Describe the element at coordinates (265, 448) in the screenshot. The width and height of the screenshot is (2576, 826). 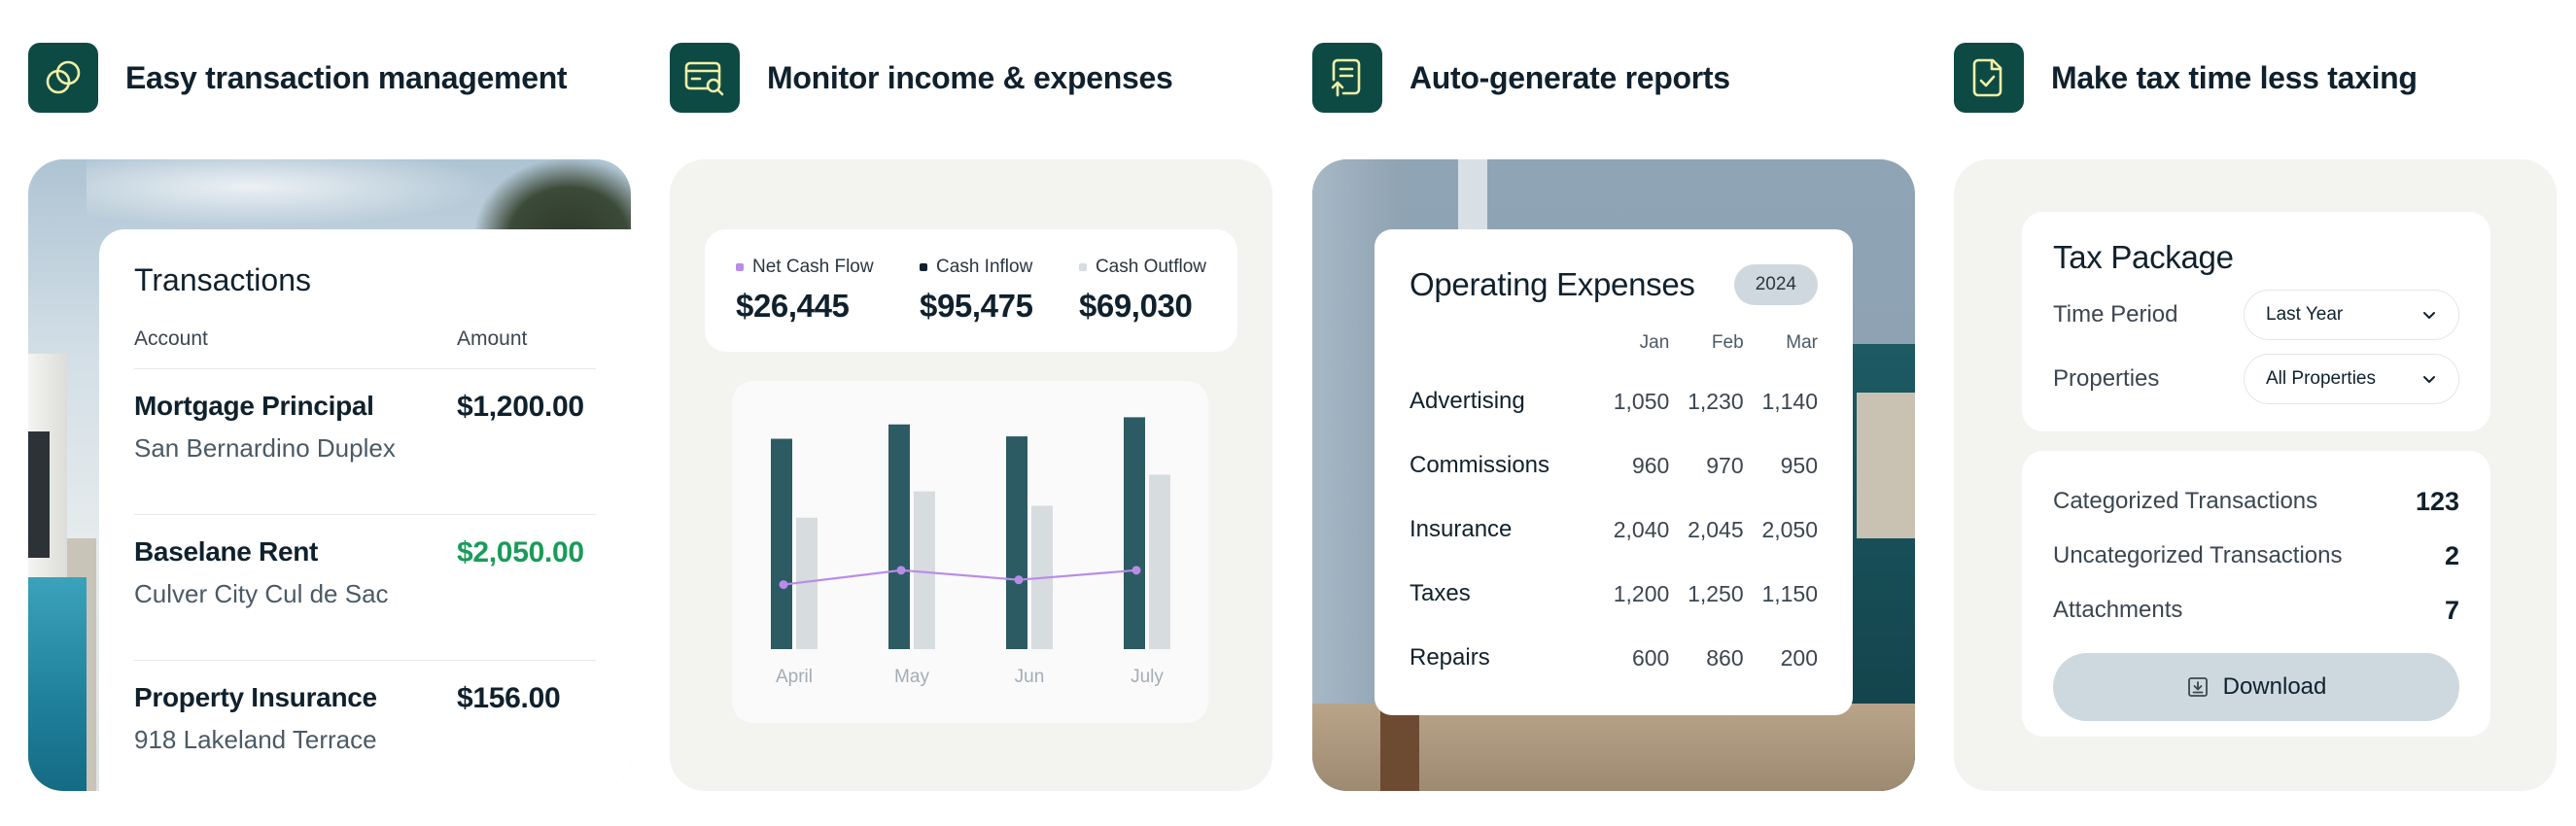
I see `transaction-property: San Bernardino Duplex` at that location.